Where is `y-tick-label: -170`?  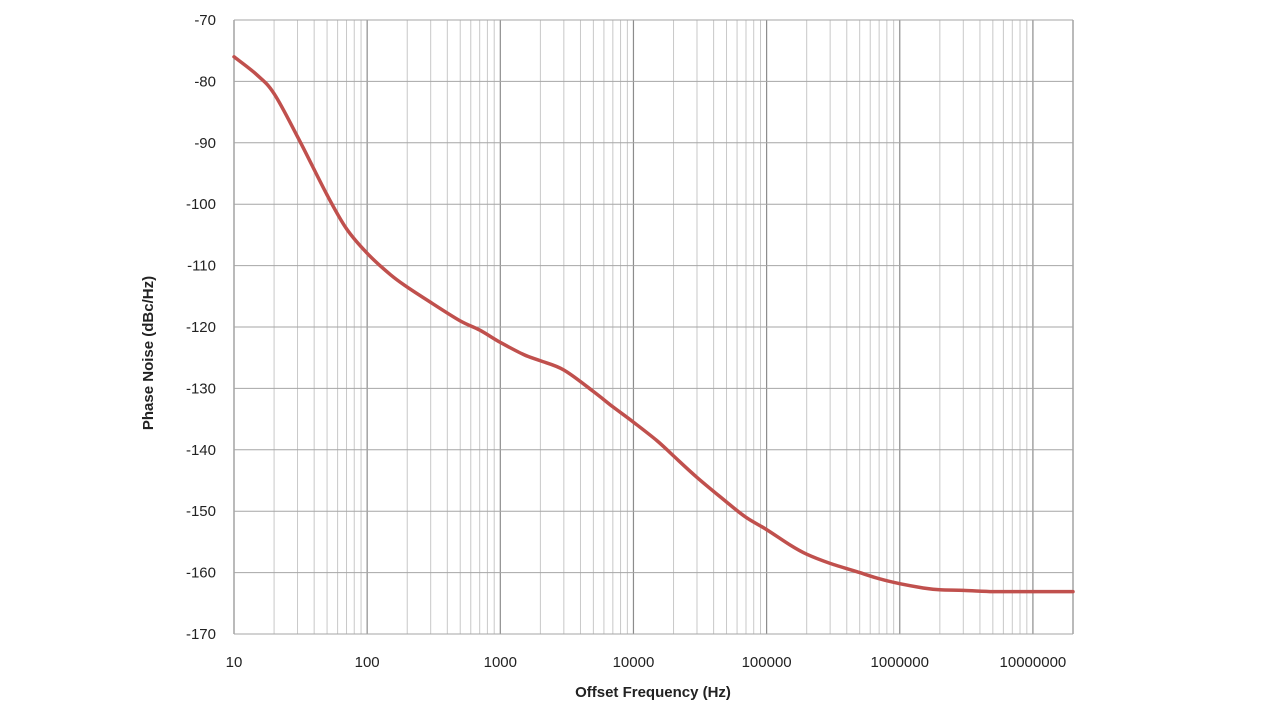 y-tick-label: -170 is located at coordinates (201, 634).